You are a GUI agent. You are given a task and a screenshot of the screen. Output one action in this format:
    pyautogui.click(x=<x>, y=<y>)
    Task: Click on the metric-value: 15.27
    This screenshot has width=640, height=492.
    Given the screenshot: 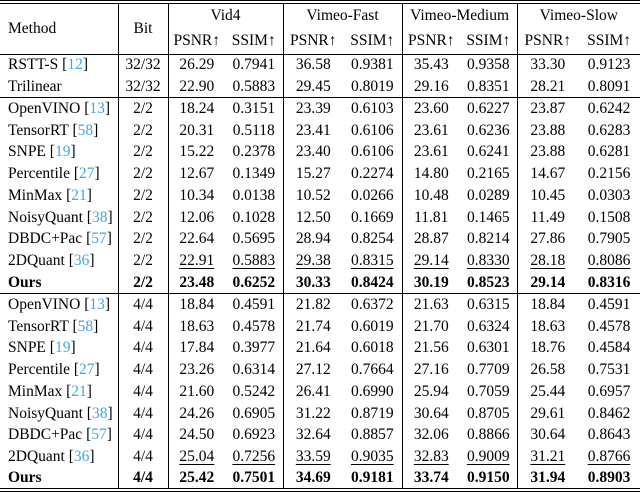 What is the action you would take?
    pyautogui.click(x=313, y=174)
    